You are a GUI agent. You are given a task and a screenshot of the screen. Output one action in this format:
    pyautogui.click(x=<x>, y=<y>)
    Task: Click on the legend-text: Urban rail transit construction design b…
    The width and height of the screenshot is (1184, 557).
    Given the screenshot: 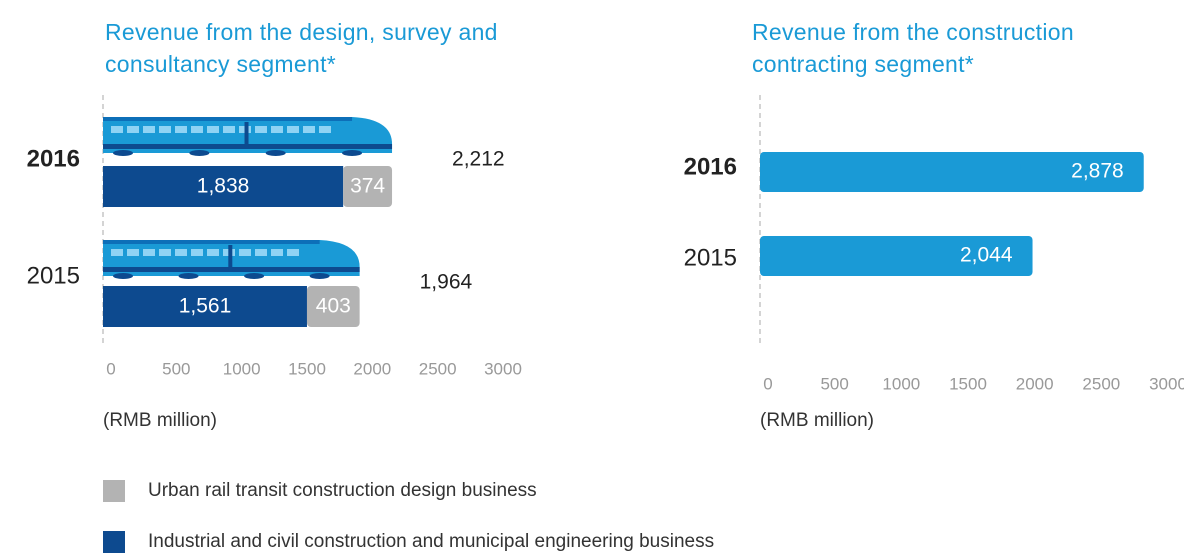 What is the action you would take?
    pyautogui.click(x=342, y=490)
    